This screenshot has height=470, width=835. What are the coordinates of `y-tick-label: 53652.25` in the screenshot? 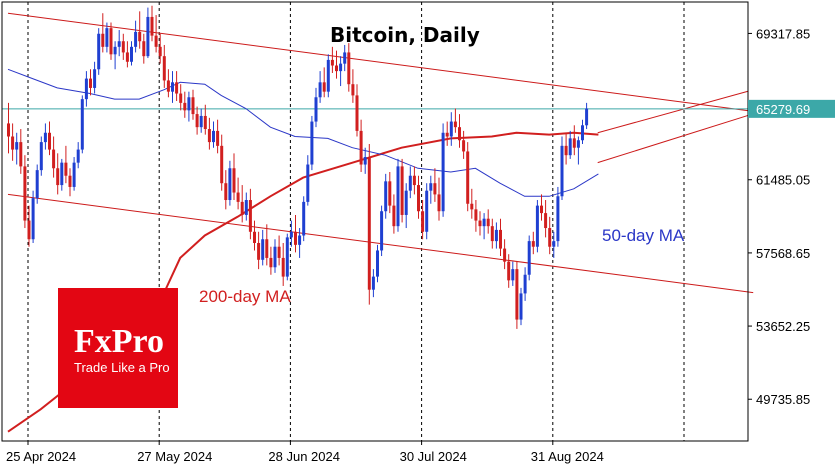 It's located at (783, 326).